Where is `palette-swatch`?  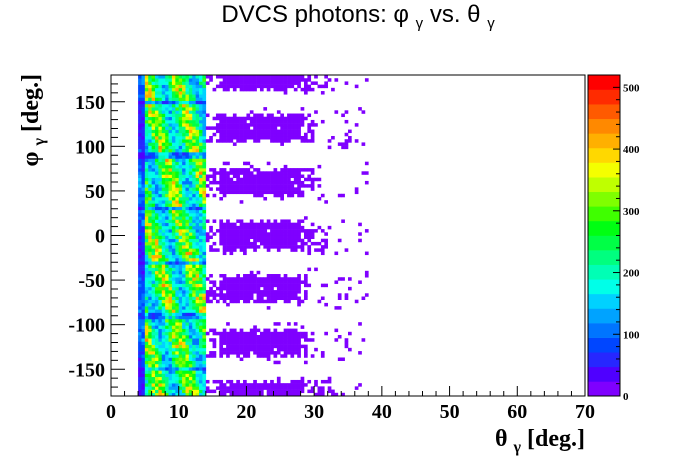 palette-swatch is located at coordinates (604, 126).